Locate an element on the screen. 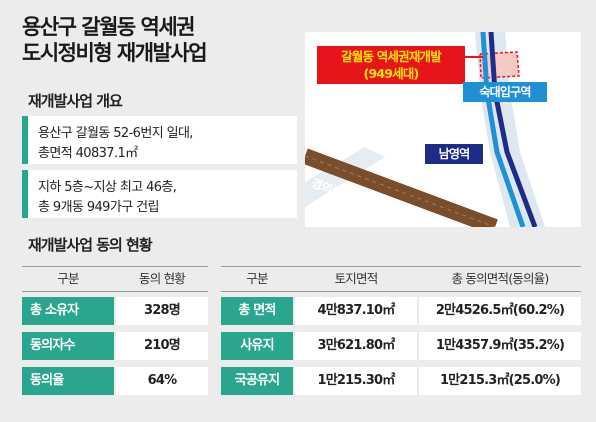 This screenshot has height=422, width=596. site-pointer-line is located at coordinates (474, 57).